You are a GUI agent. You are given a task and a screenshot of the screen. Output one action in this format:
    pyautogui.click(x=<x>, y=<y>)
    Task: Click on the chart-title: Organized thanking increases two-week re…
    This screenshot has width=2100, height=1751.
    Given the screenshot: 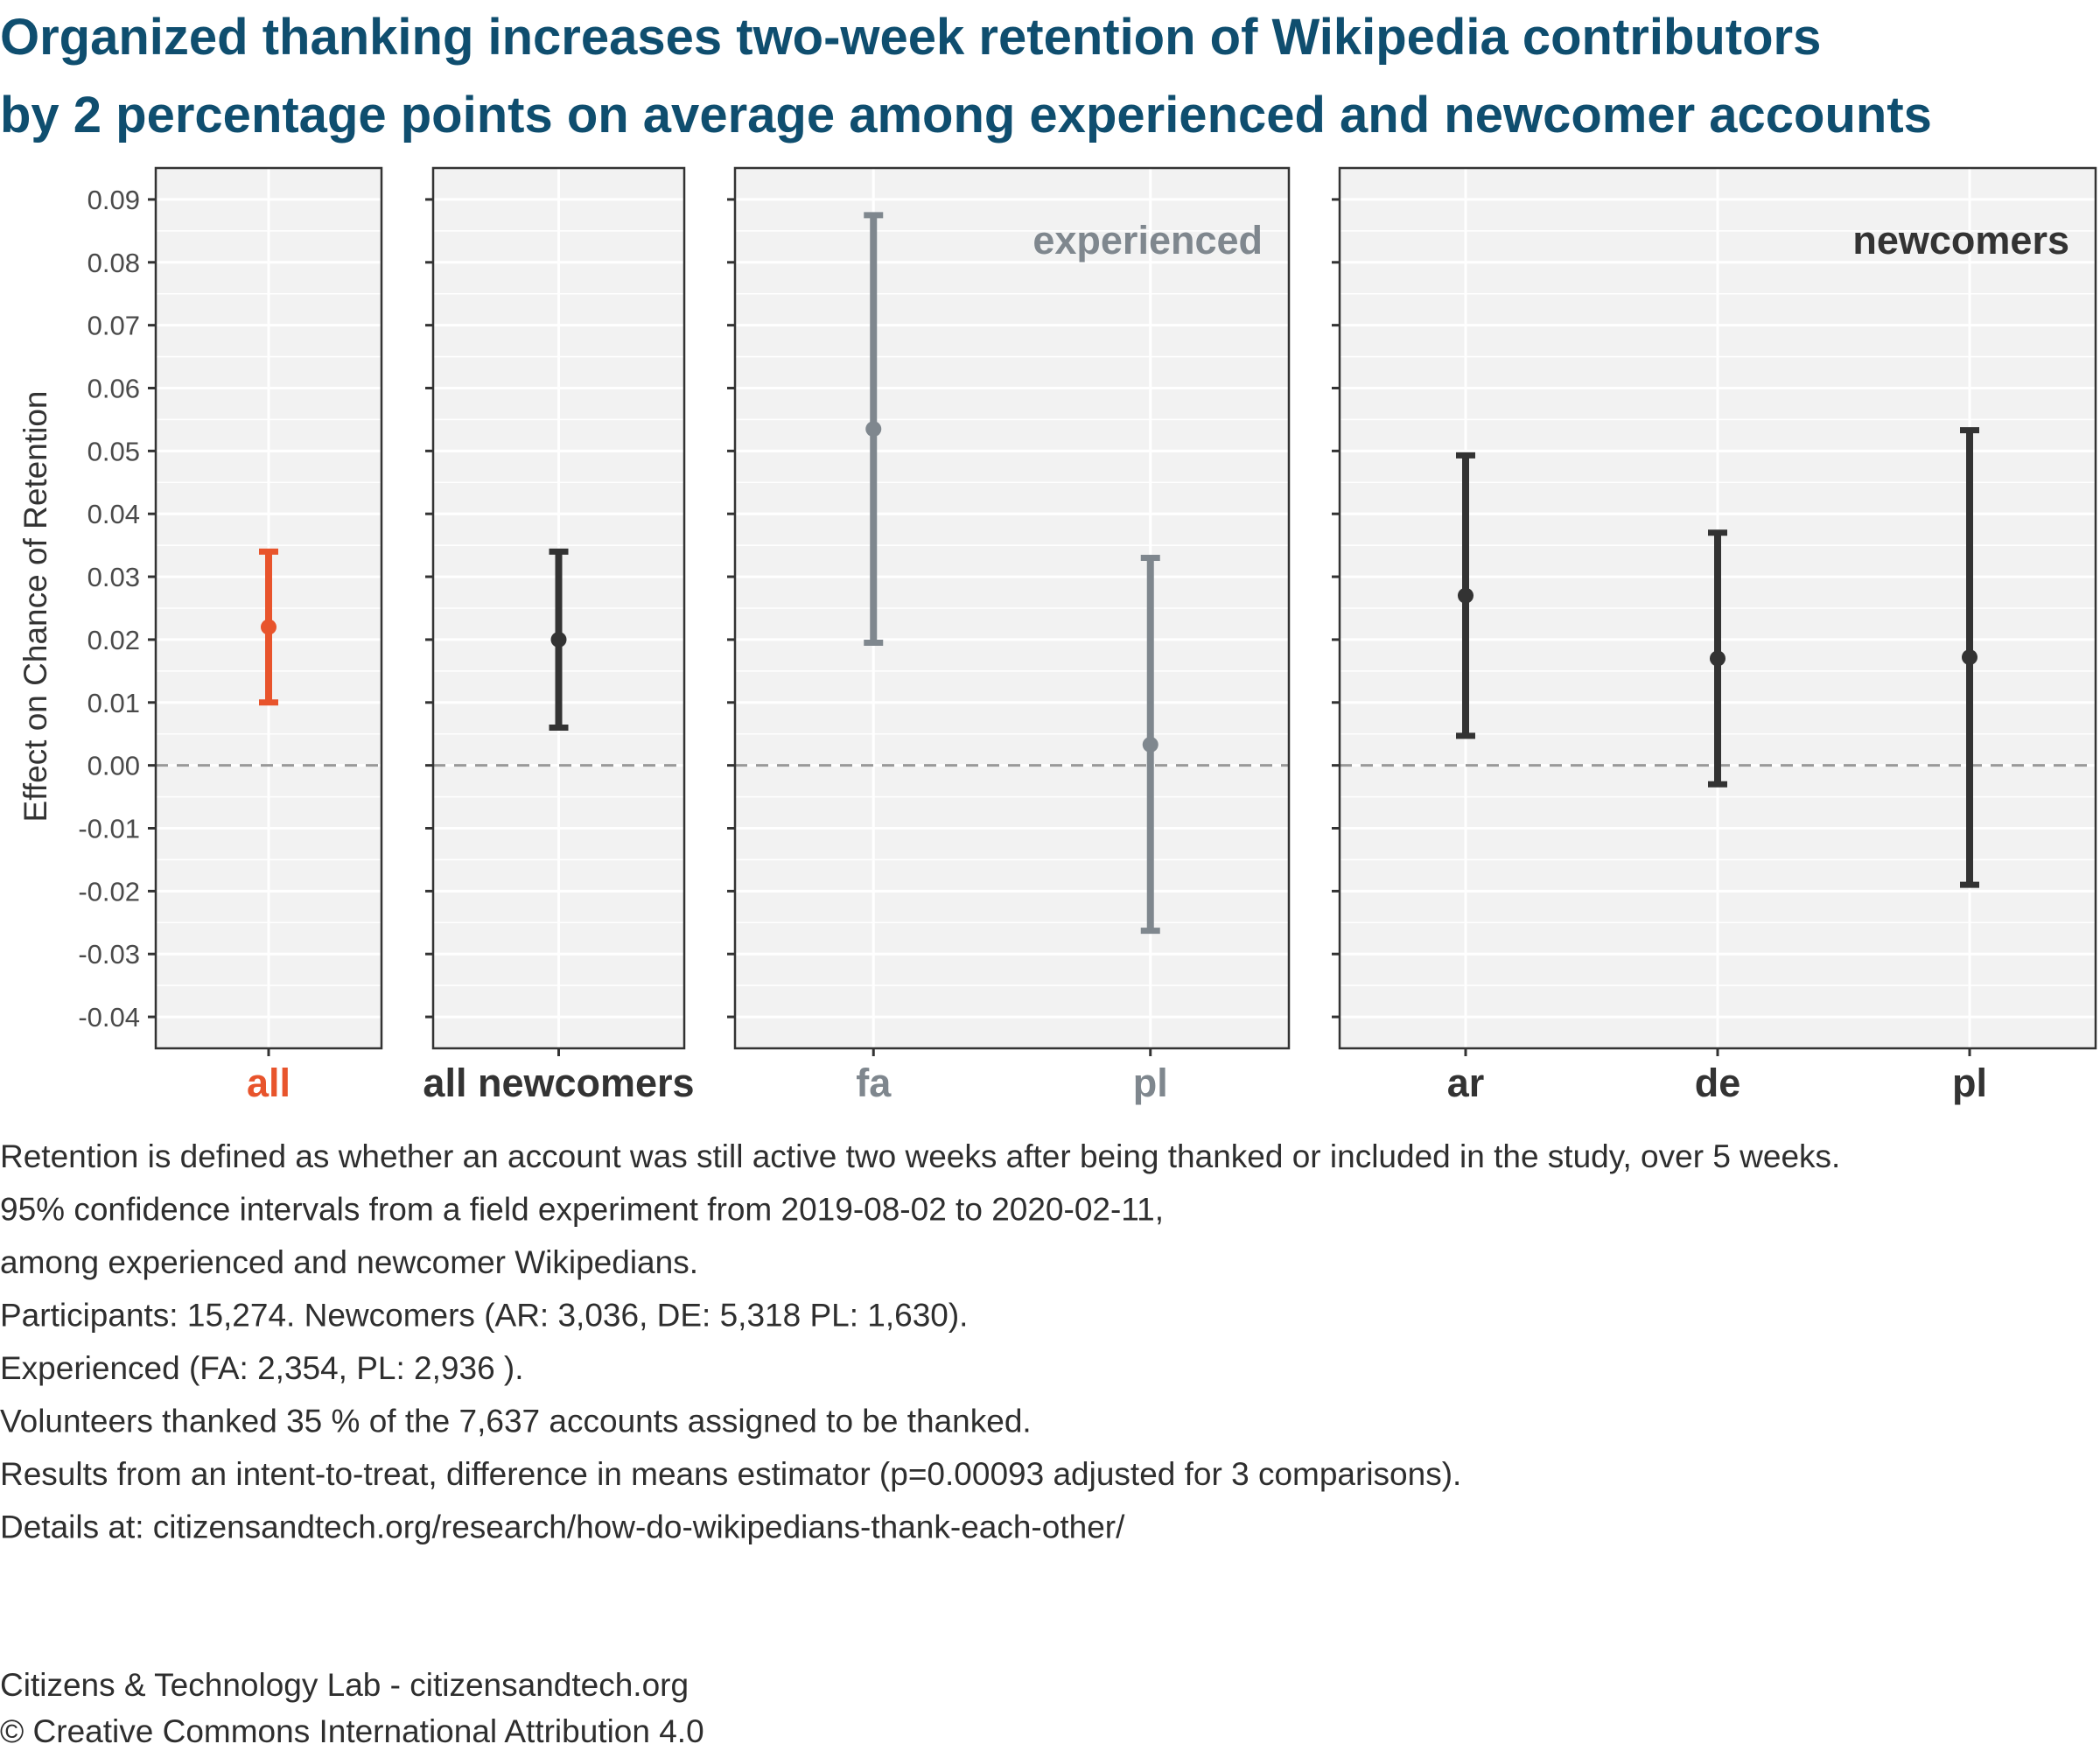 What is the action you would take?
    pyautogui.click(x=966, y=76)
    